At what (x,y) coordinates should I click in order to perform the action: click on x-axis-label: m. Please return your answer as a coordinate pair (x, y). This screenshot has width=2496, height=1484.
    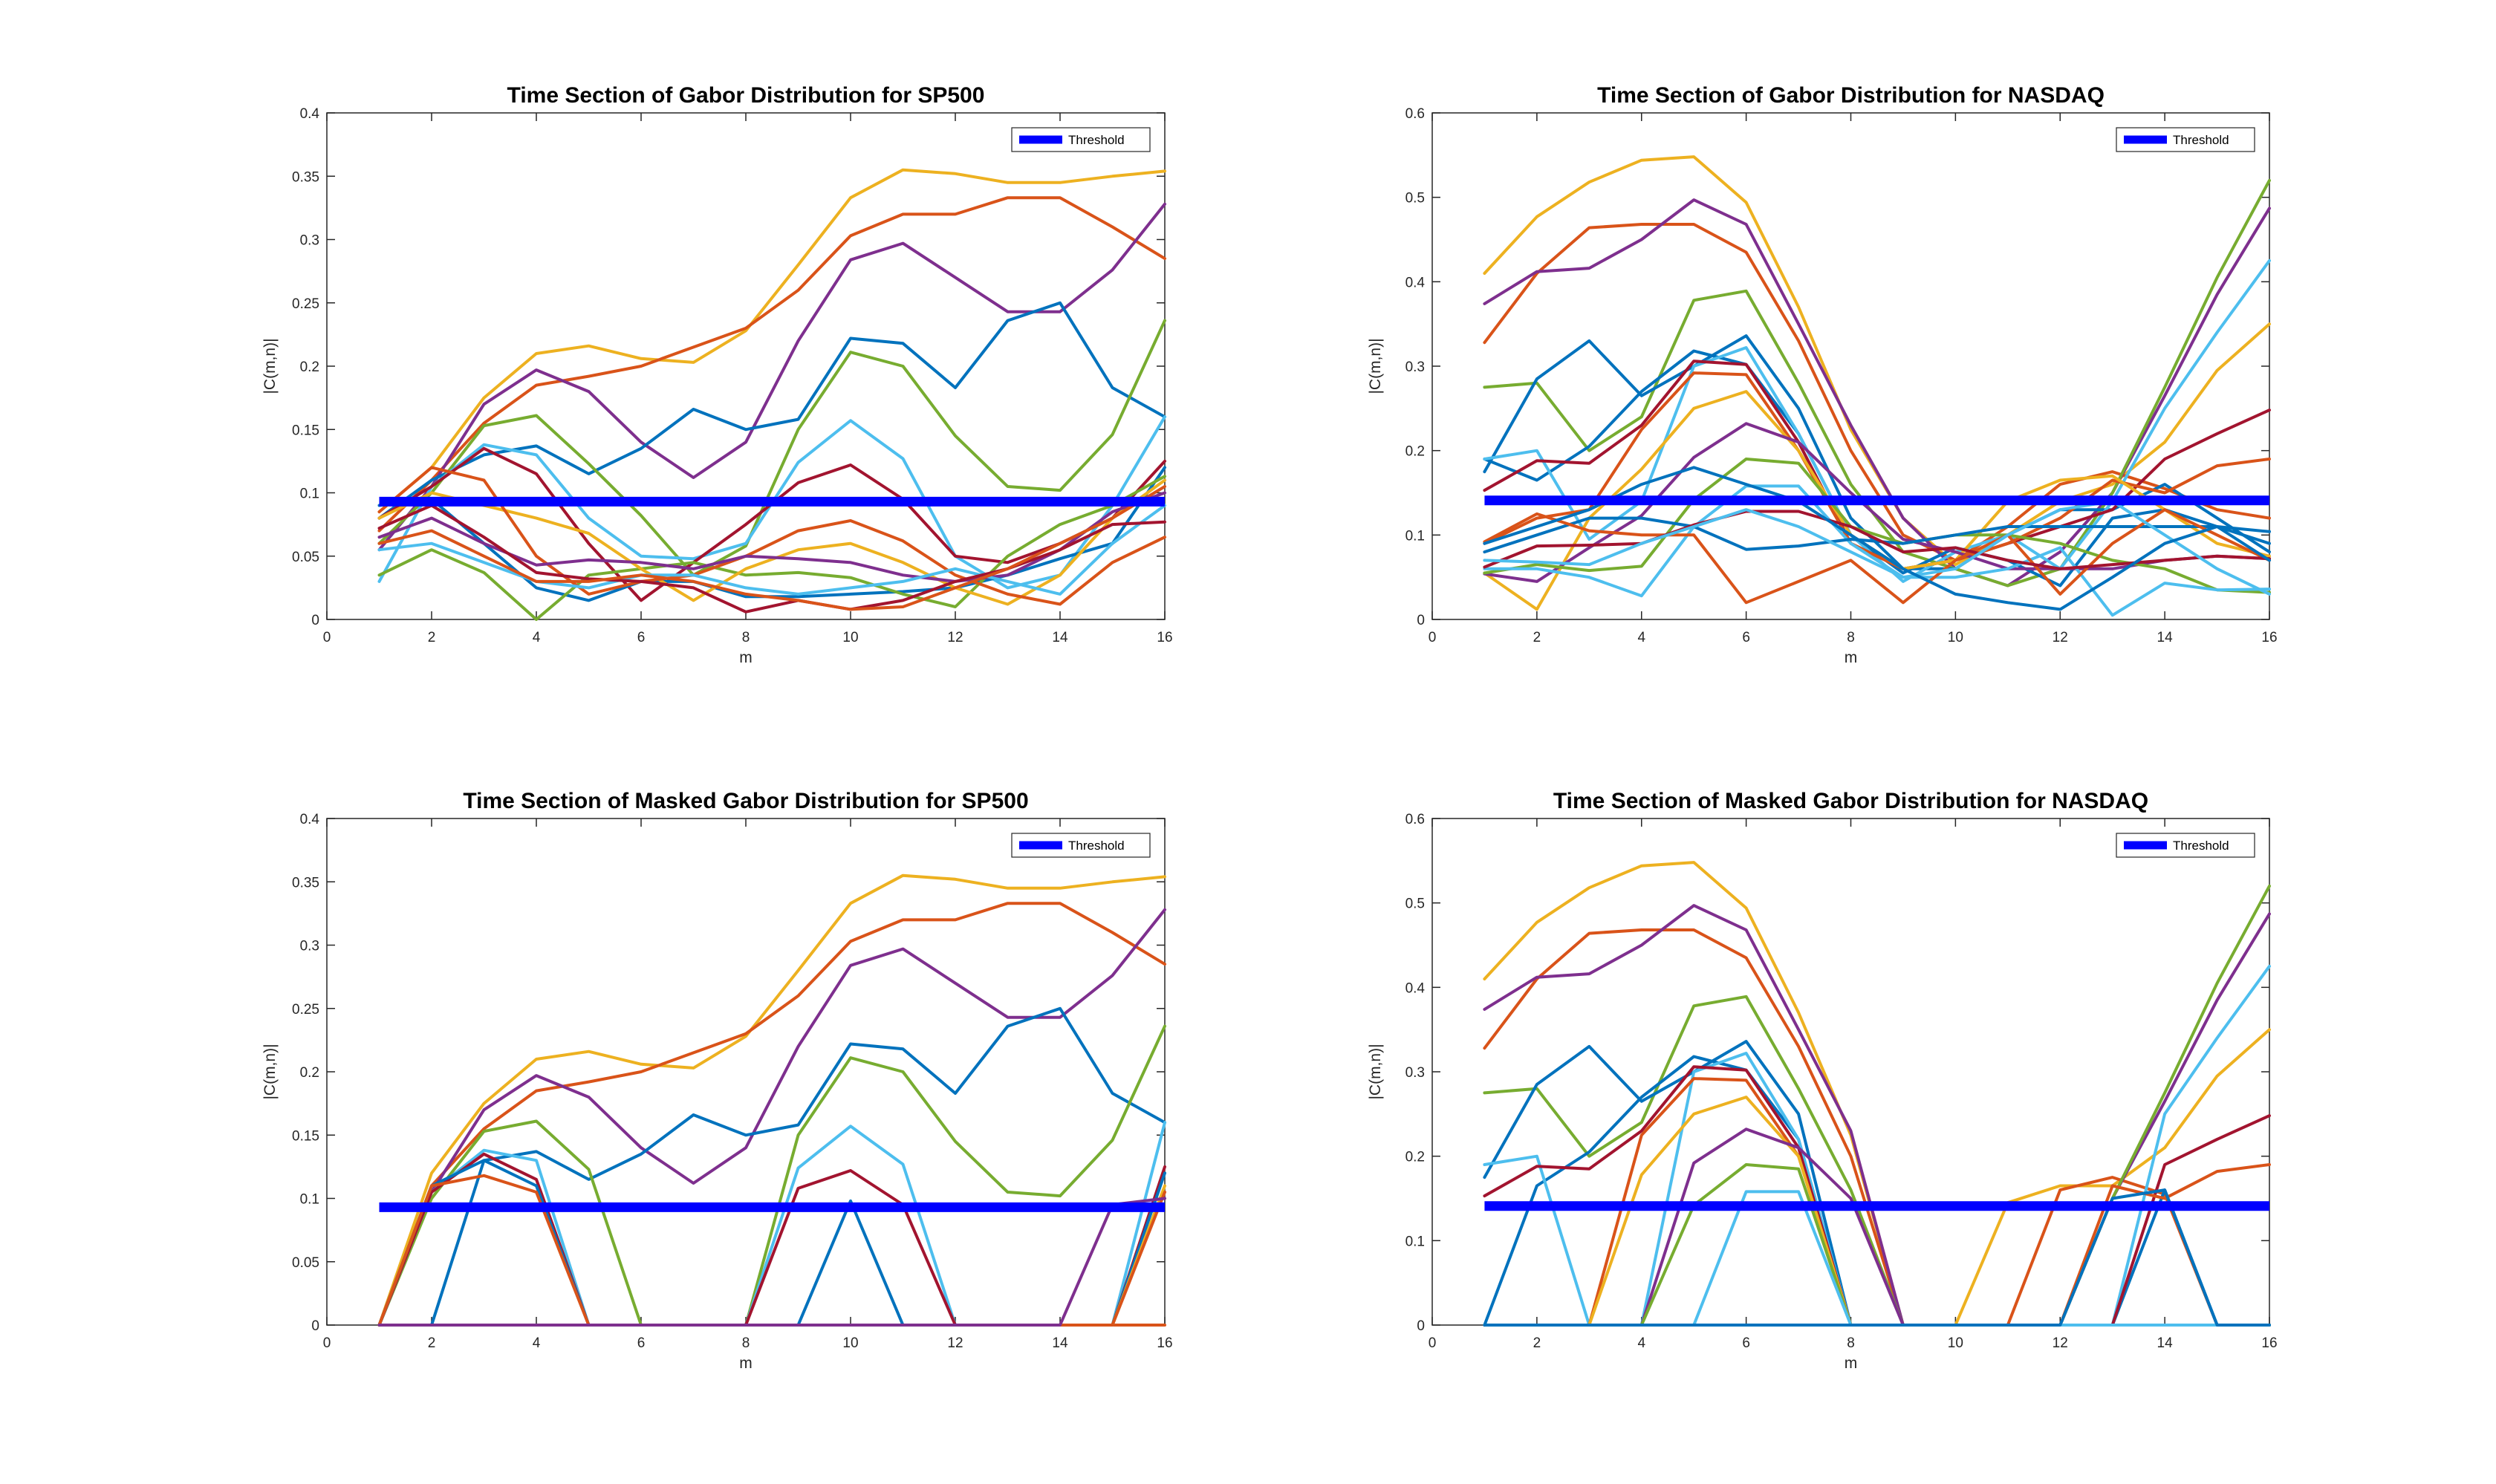
    Looking at the image, I should click on (1851, 658).